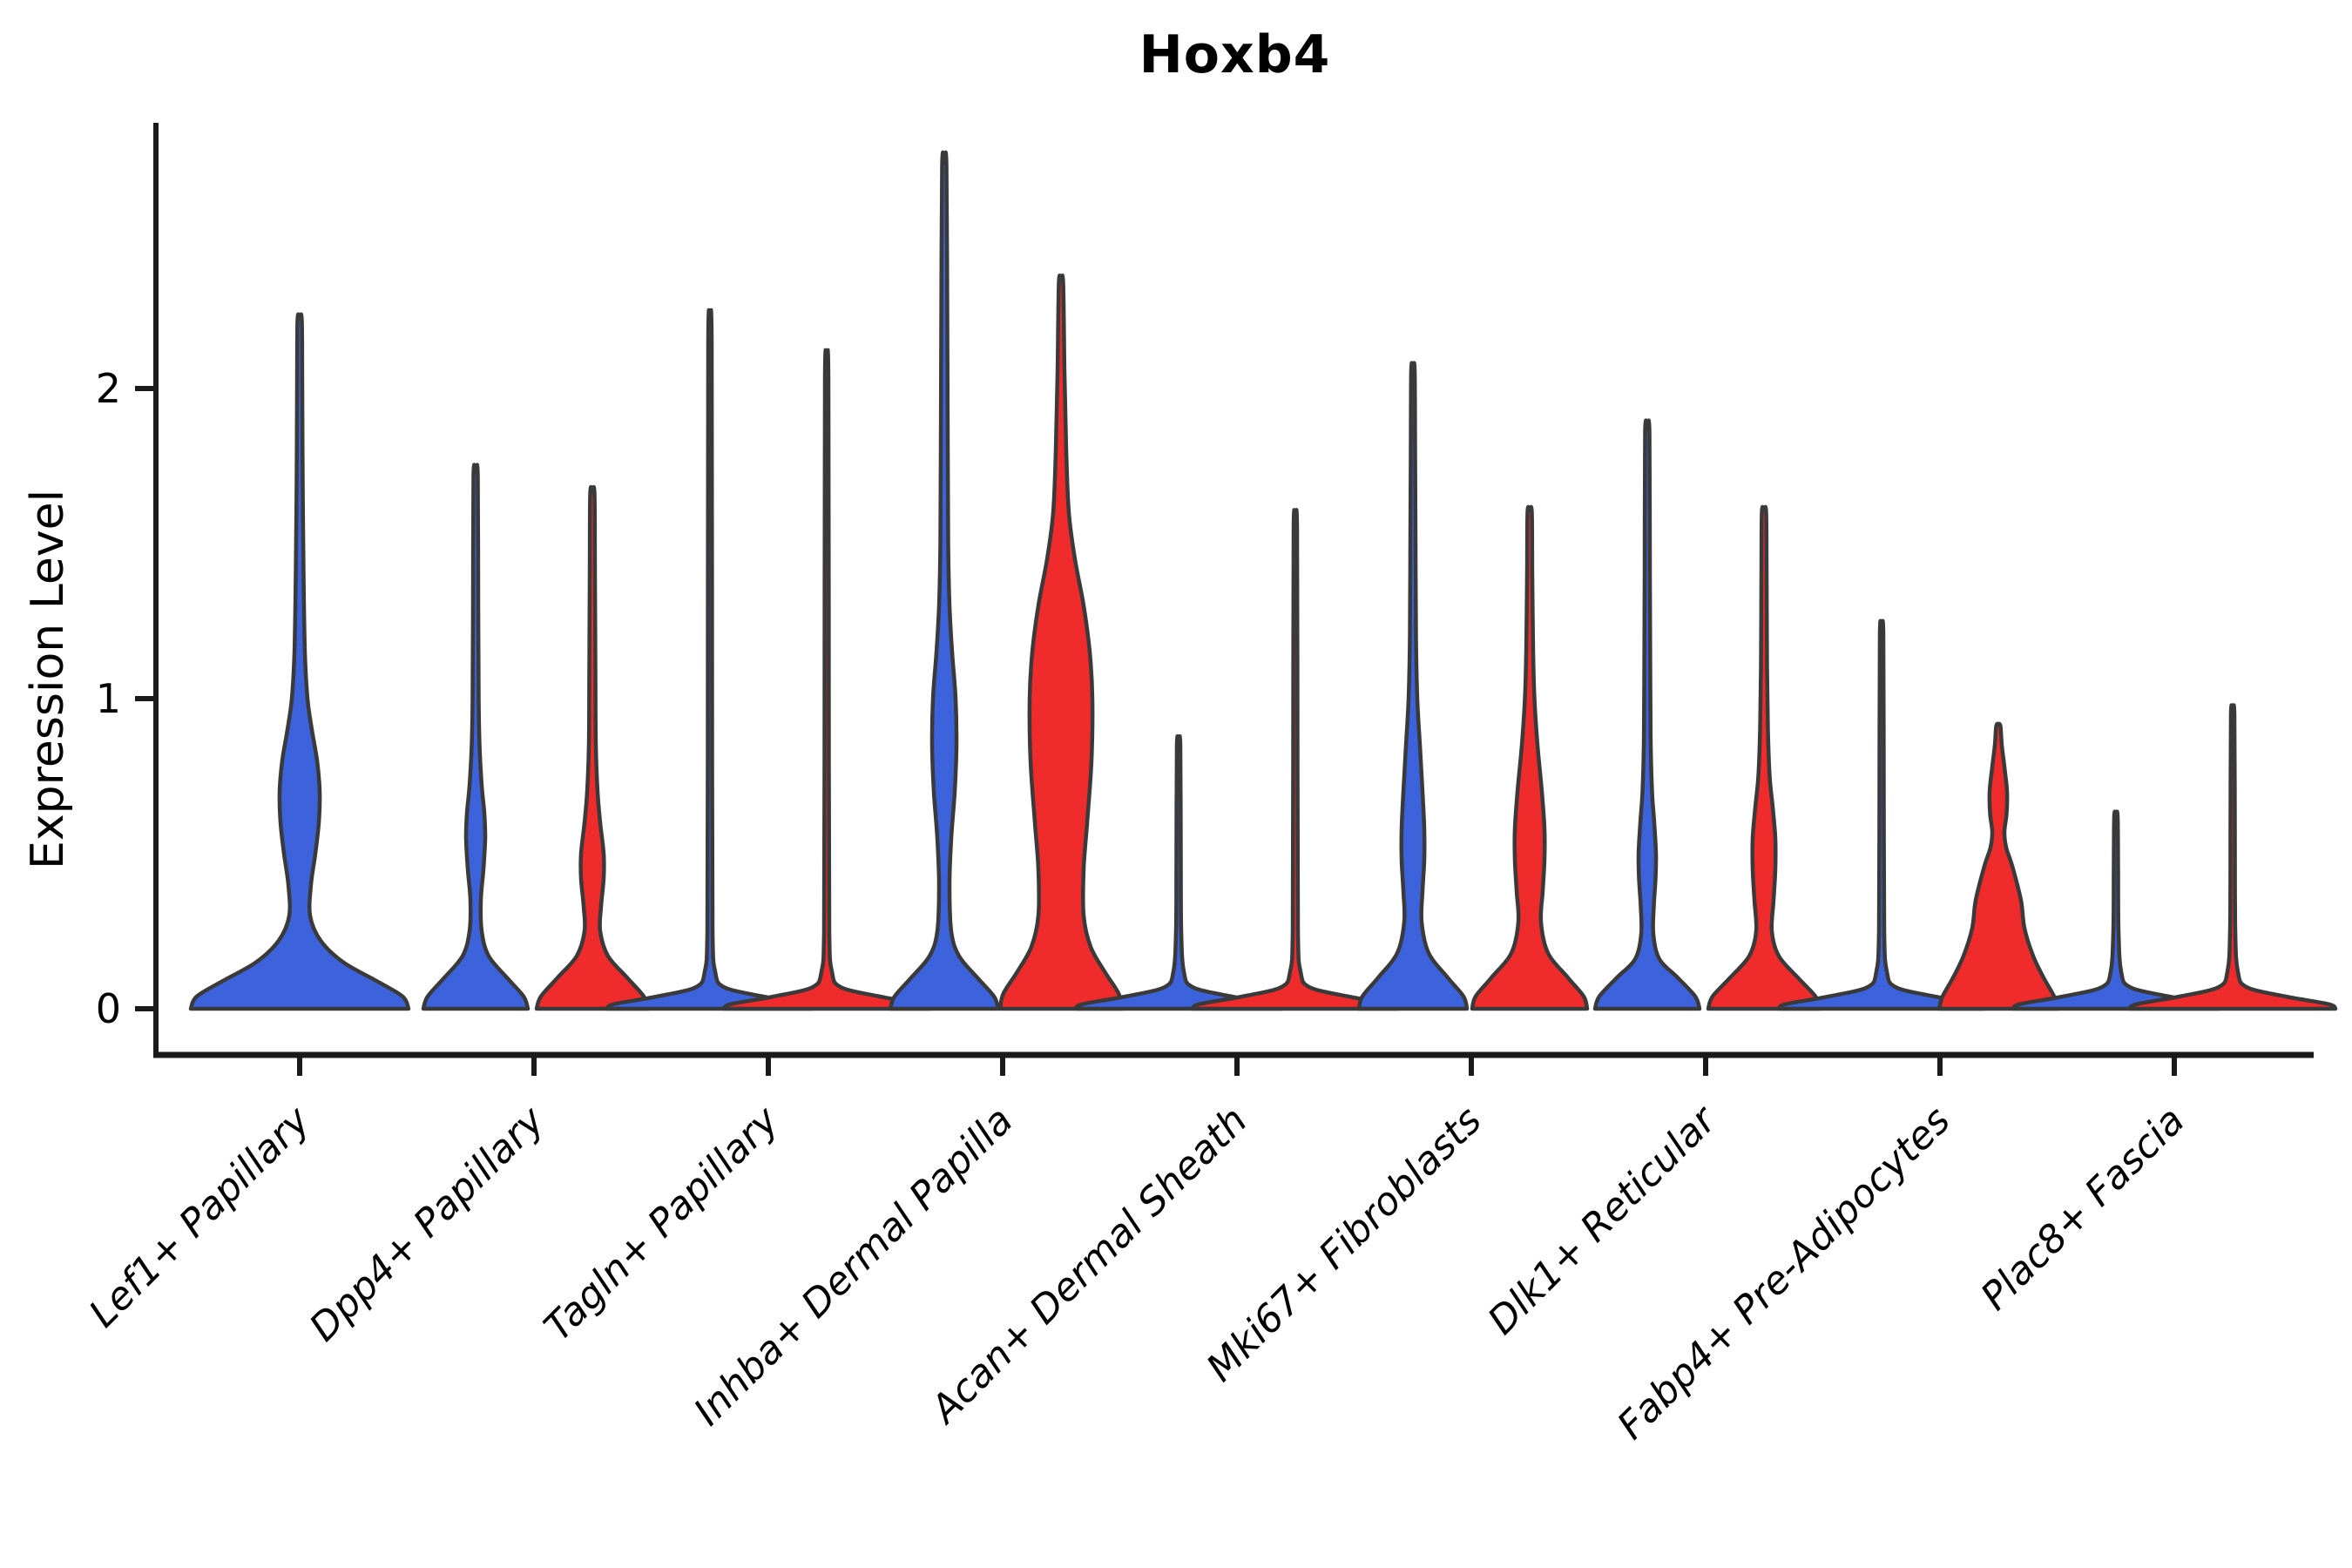 This screenshot has width=2352, height=1568. Describe the element at coordinates (1061, 642) in the screenshot. I see `violin-inhba-red` at that location.